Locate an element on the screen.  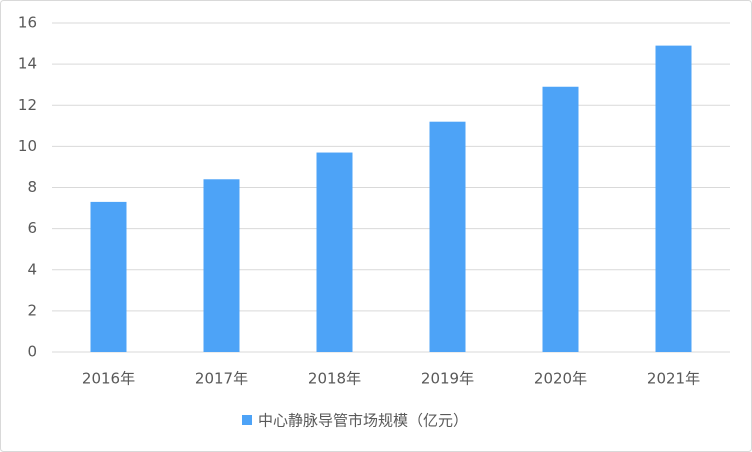
x-tick-label: 2019年 is located at coordinates (447, 379).